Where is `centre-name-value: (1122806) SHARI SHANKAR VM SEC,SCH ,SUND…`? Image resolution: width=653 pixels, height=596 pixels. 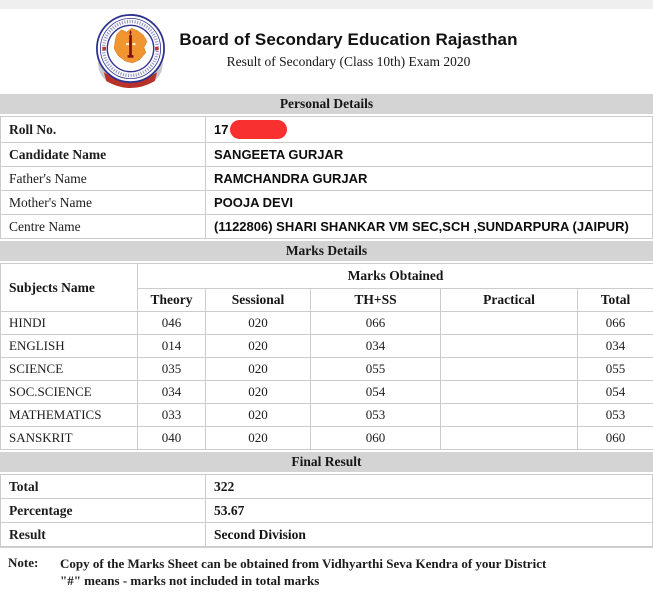
centre-name-value: (1122806) SHARI SHANKAR VM SEC,SCH ,SUND… is located at coordinates (429, 226).